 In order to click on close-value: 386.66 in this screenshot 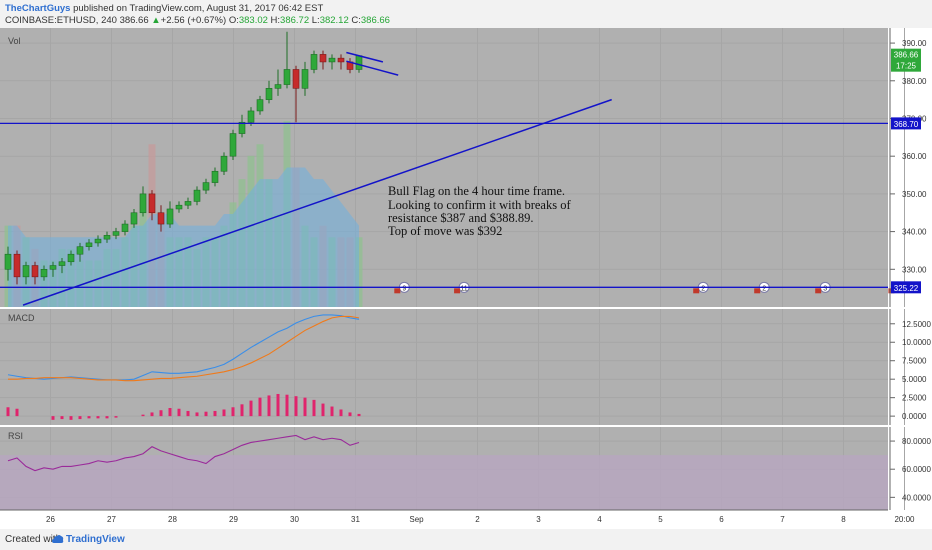, I will do `click(375, 20)`.